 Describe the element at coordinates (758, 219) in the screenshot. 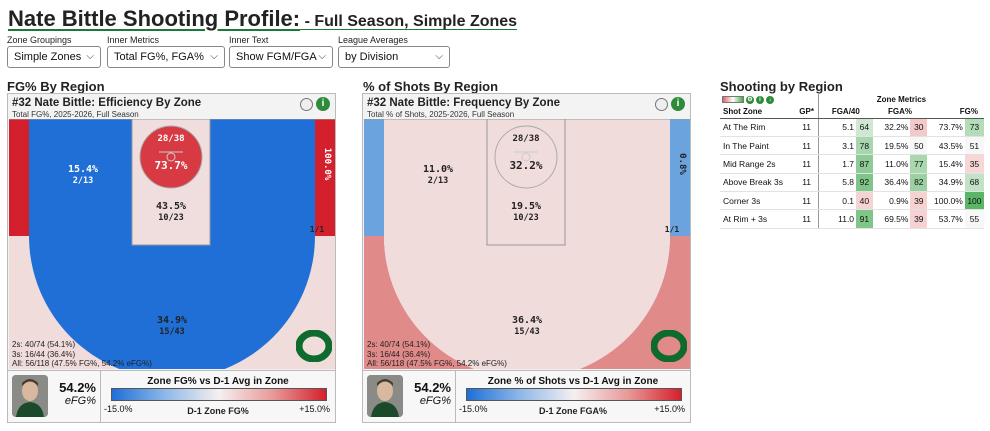

I see `cell-zone: At Rim + 3s` at that location.